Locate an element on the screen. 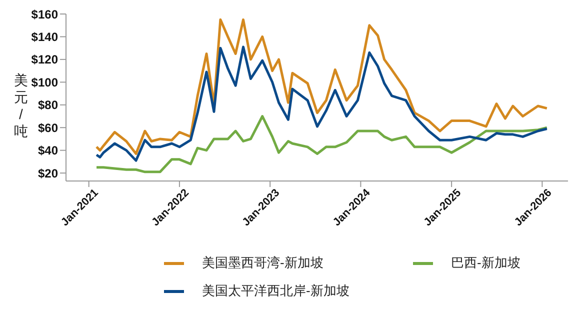 The image size is (578, 320). y-tick-label: $160 is located at coordinates (44, 14).